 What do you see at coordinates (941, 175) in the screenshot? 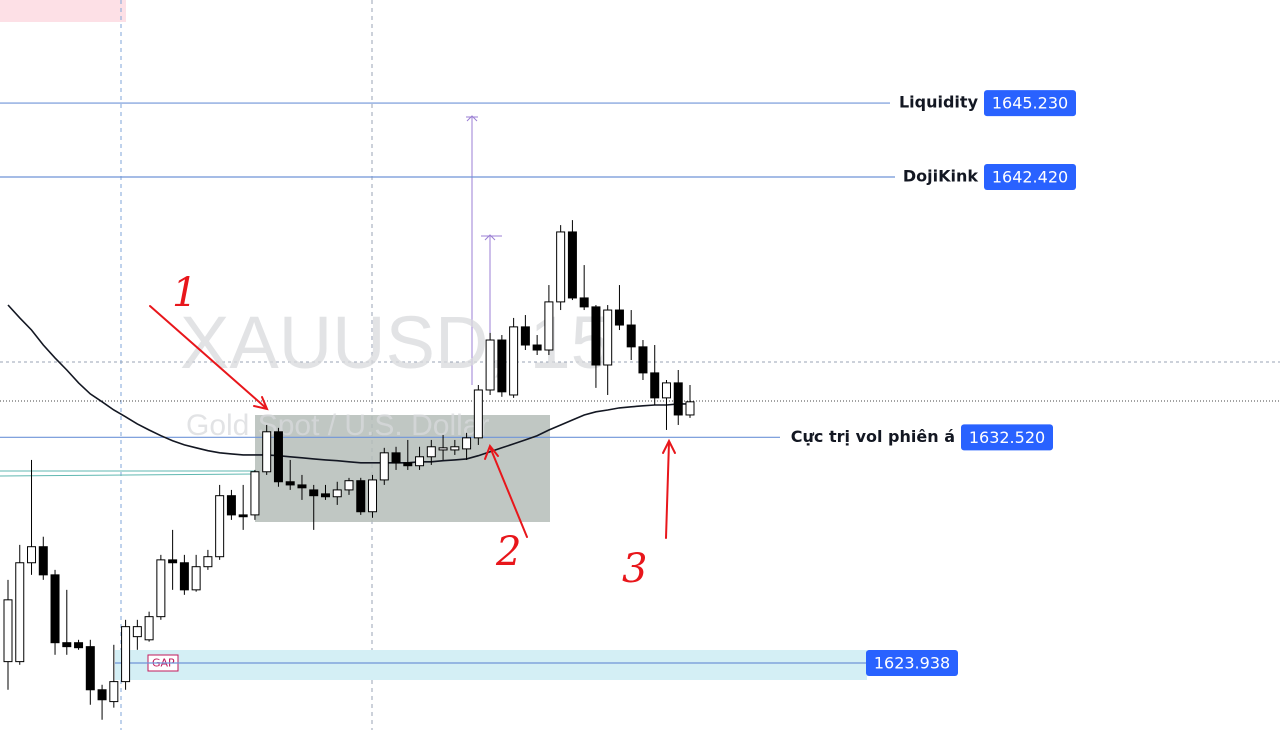
I see `level-label: DojiKink` at bounding box center [941, 175].